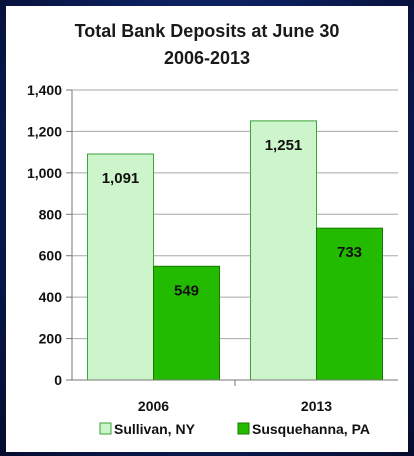 The width and height of the screenshot is (414, 456). What do you see at coordinates (121, 178) in the screenshot?
I see `data-label: 1,091` at bounding box center [121, 178].